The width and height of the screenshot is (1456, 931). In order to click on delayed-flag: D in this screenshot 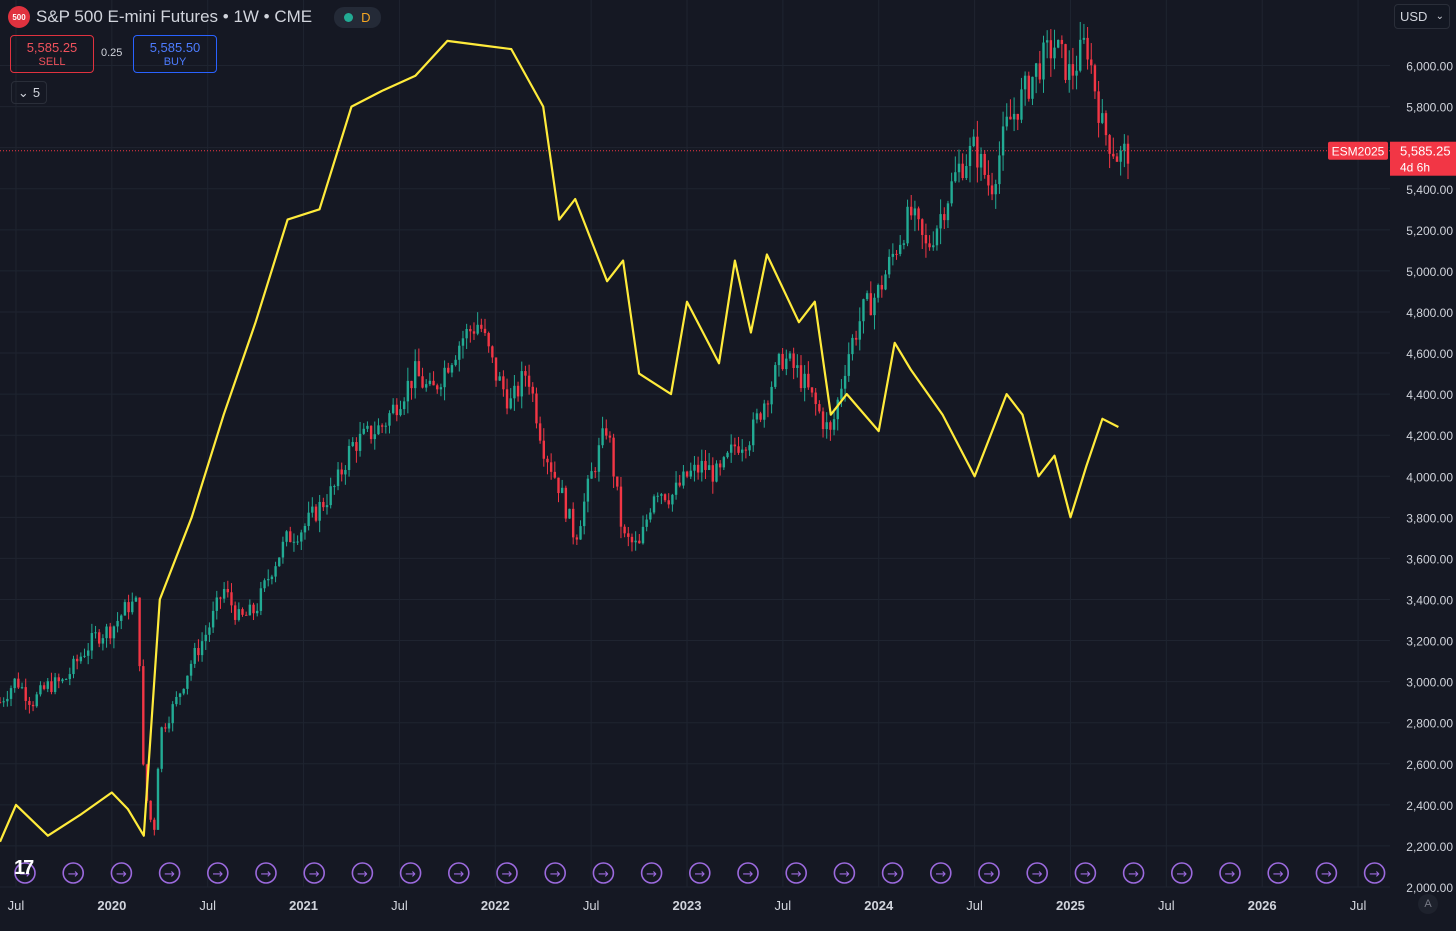, I will do `click(366, 17)`.